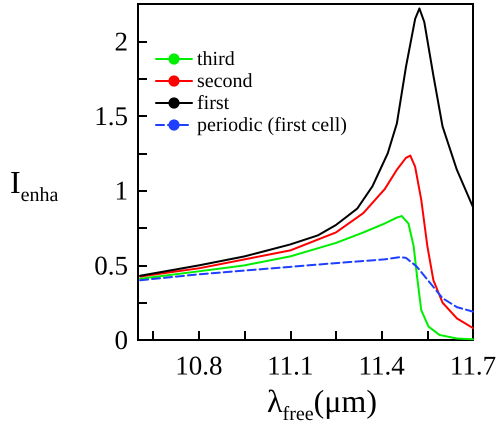  What do you see at coordinates (272, 125) in the screenshot?
I see `legend-label: periodic (first cell)` at bounding box center [272, 125].